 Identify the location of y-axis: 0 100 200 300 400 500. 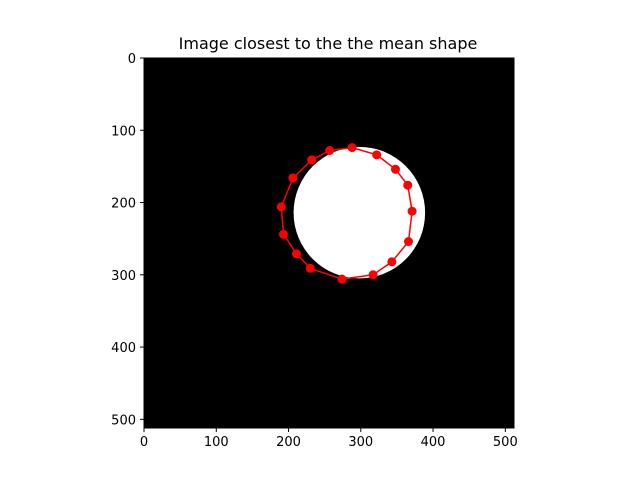
(127, 240).